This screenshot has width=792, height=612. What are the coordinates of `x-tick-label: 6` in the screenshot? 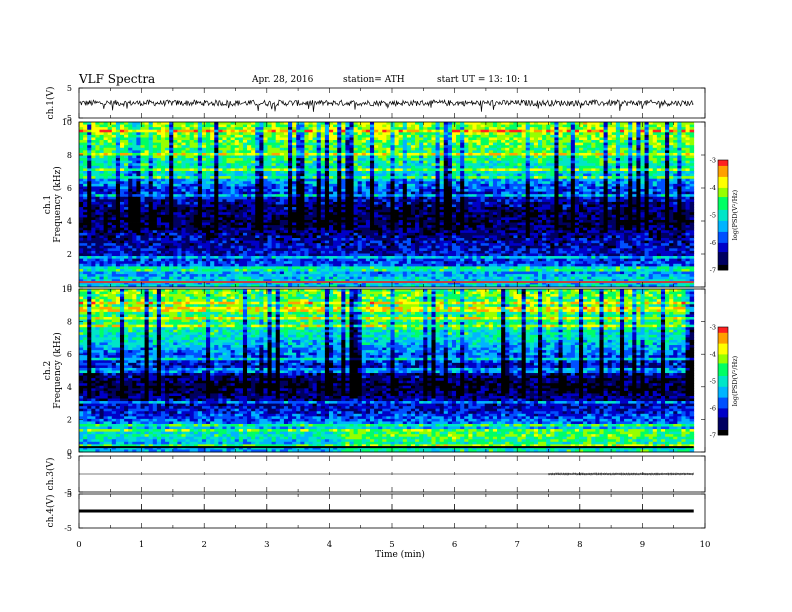 It's located at (454, 545).